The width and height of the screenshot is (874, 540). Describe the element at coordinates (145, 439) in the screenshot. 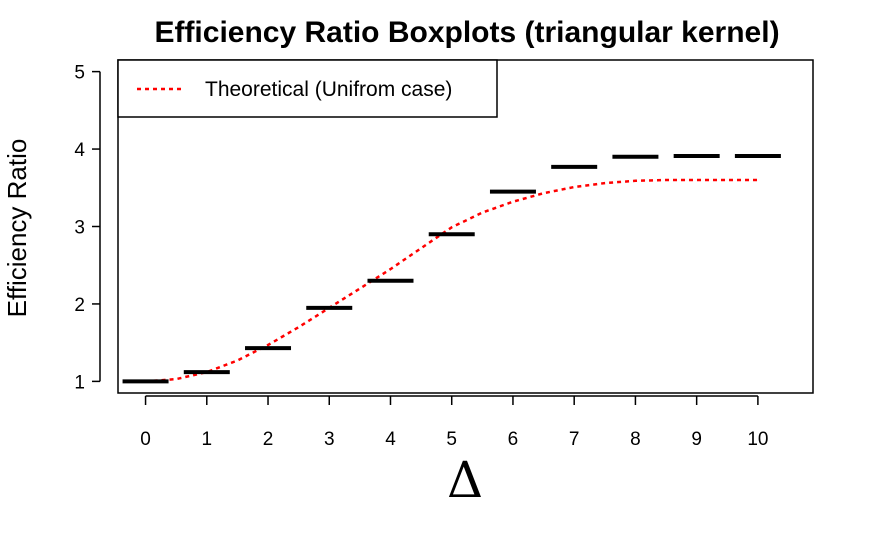

I see `x-tick-label: 0` at that location.